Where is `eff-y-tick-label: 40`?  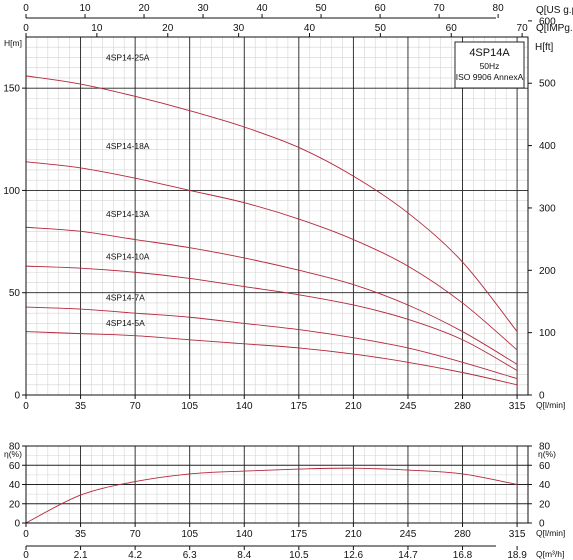 eff-y-tick-label: 40 is located at coordinates (15, 485).